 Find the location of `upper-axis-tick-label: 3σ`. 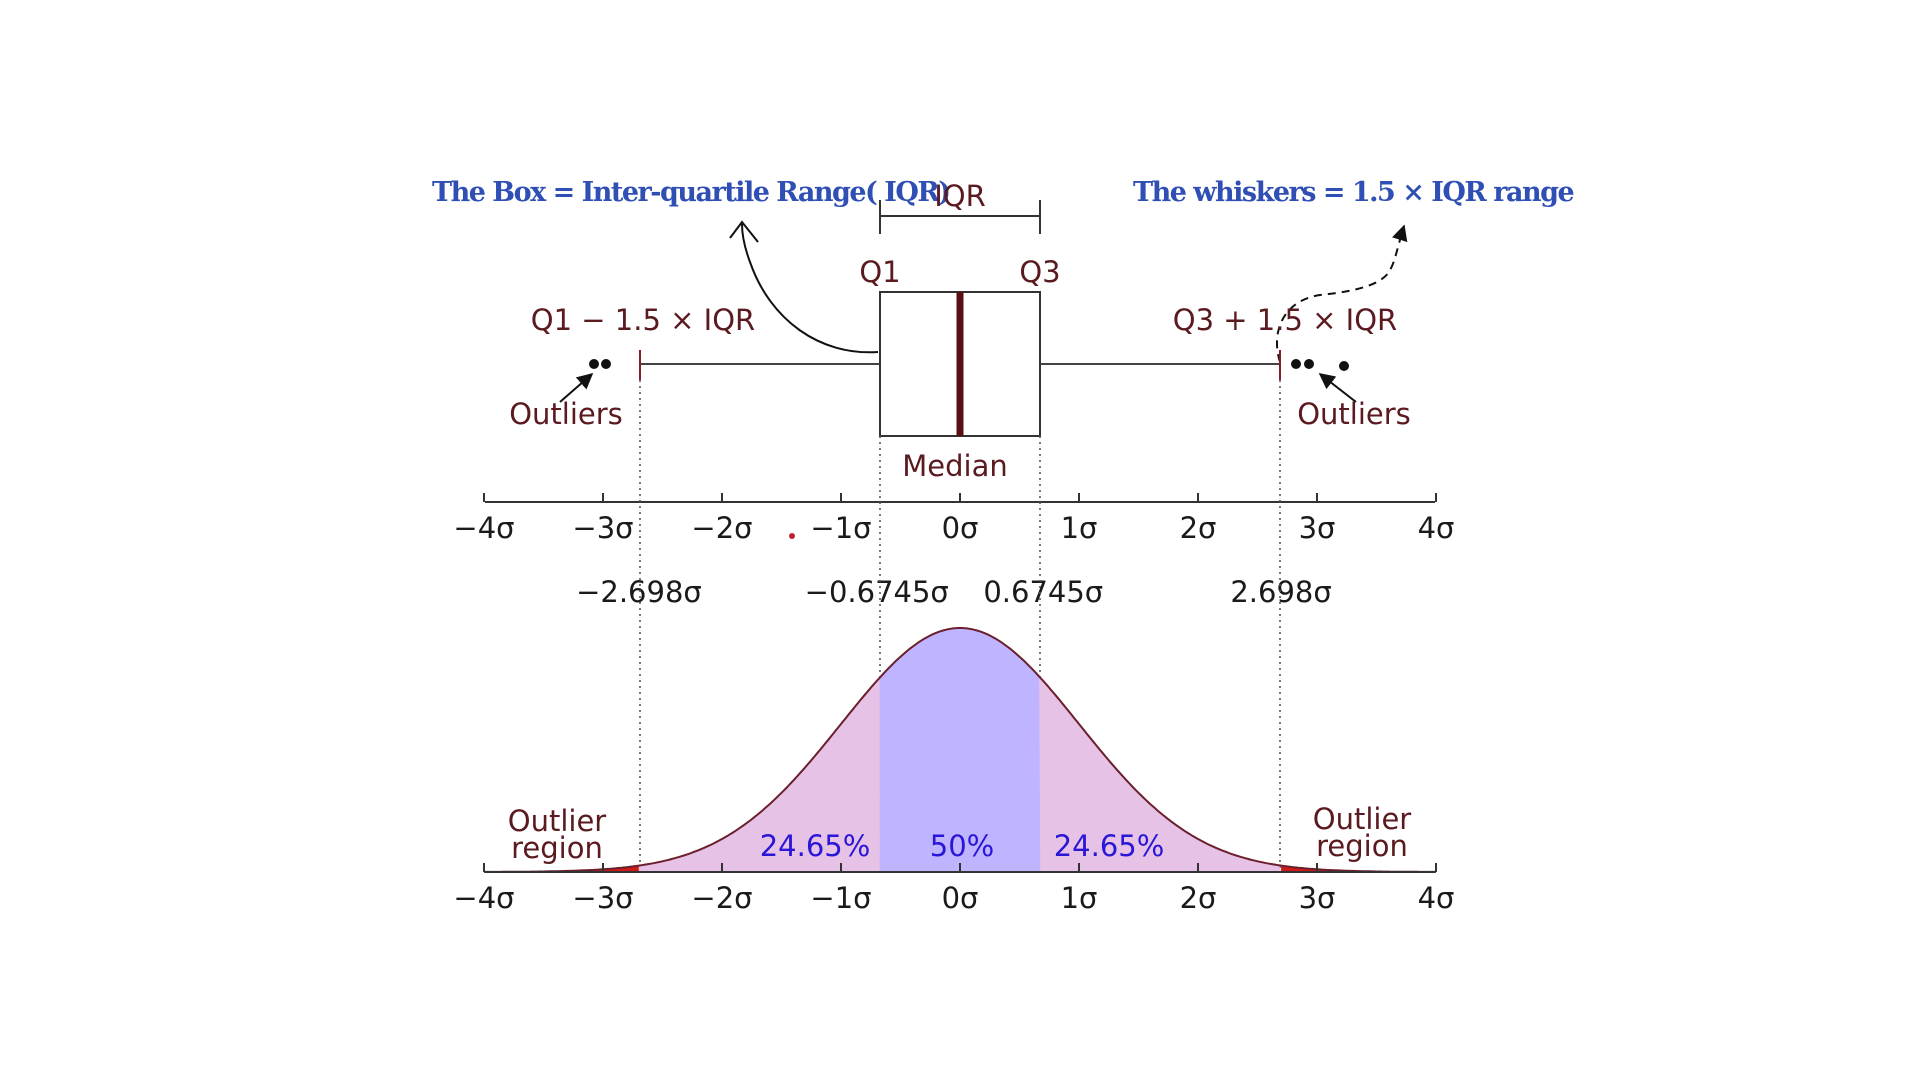

upper-axis-tick-label: 3σ is located at coordinates (1317, 528).